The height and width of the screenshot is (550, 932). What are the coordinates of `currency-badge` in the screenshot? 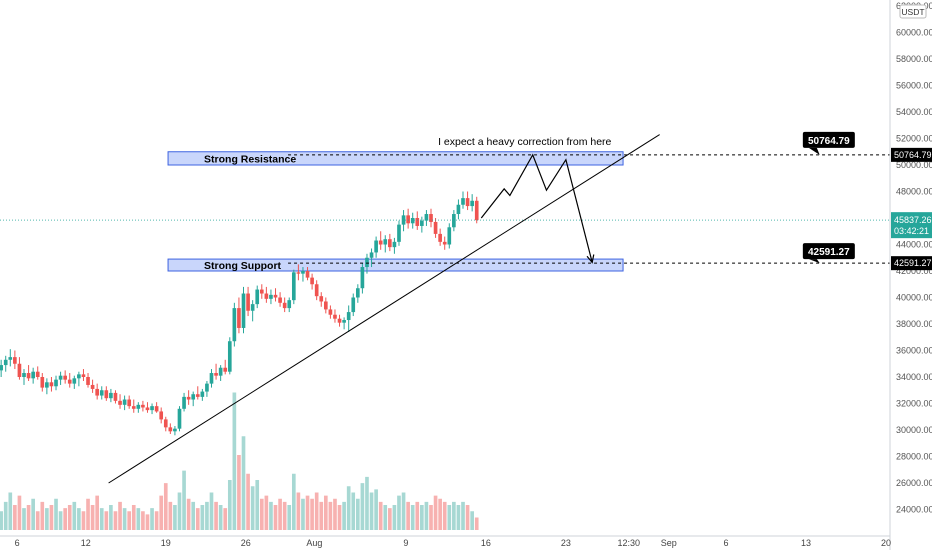 It's located at (913, 11).